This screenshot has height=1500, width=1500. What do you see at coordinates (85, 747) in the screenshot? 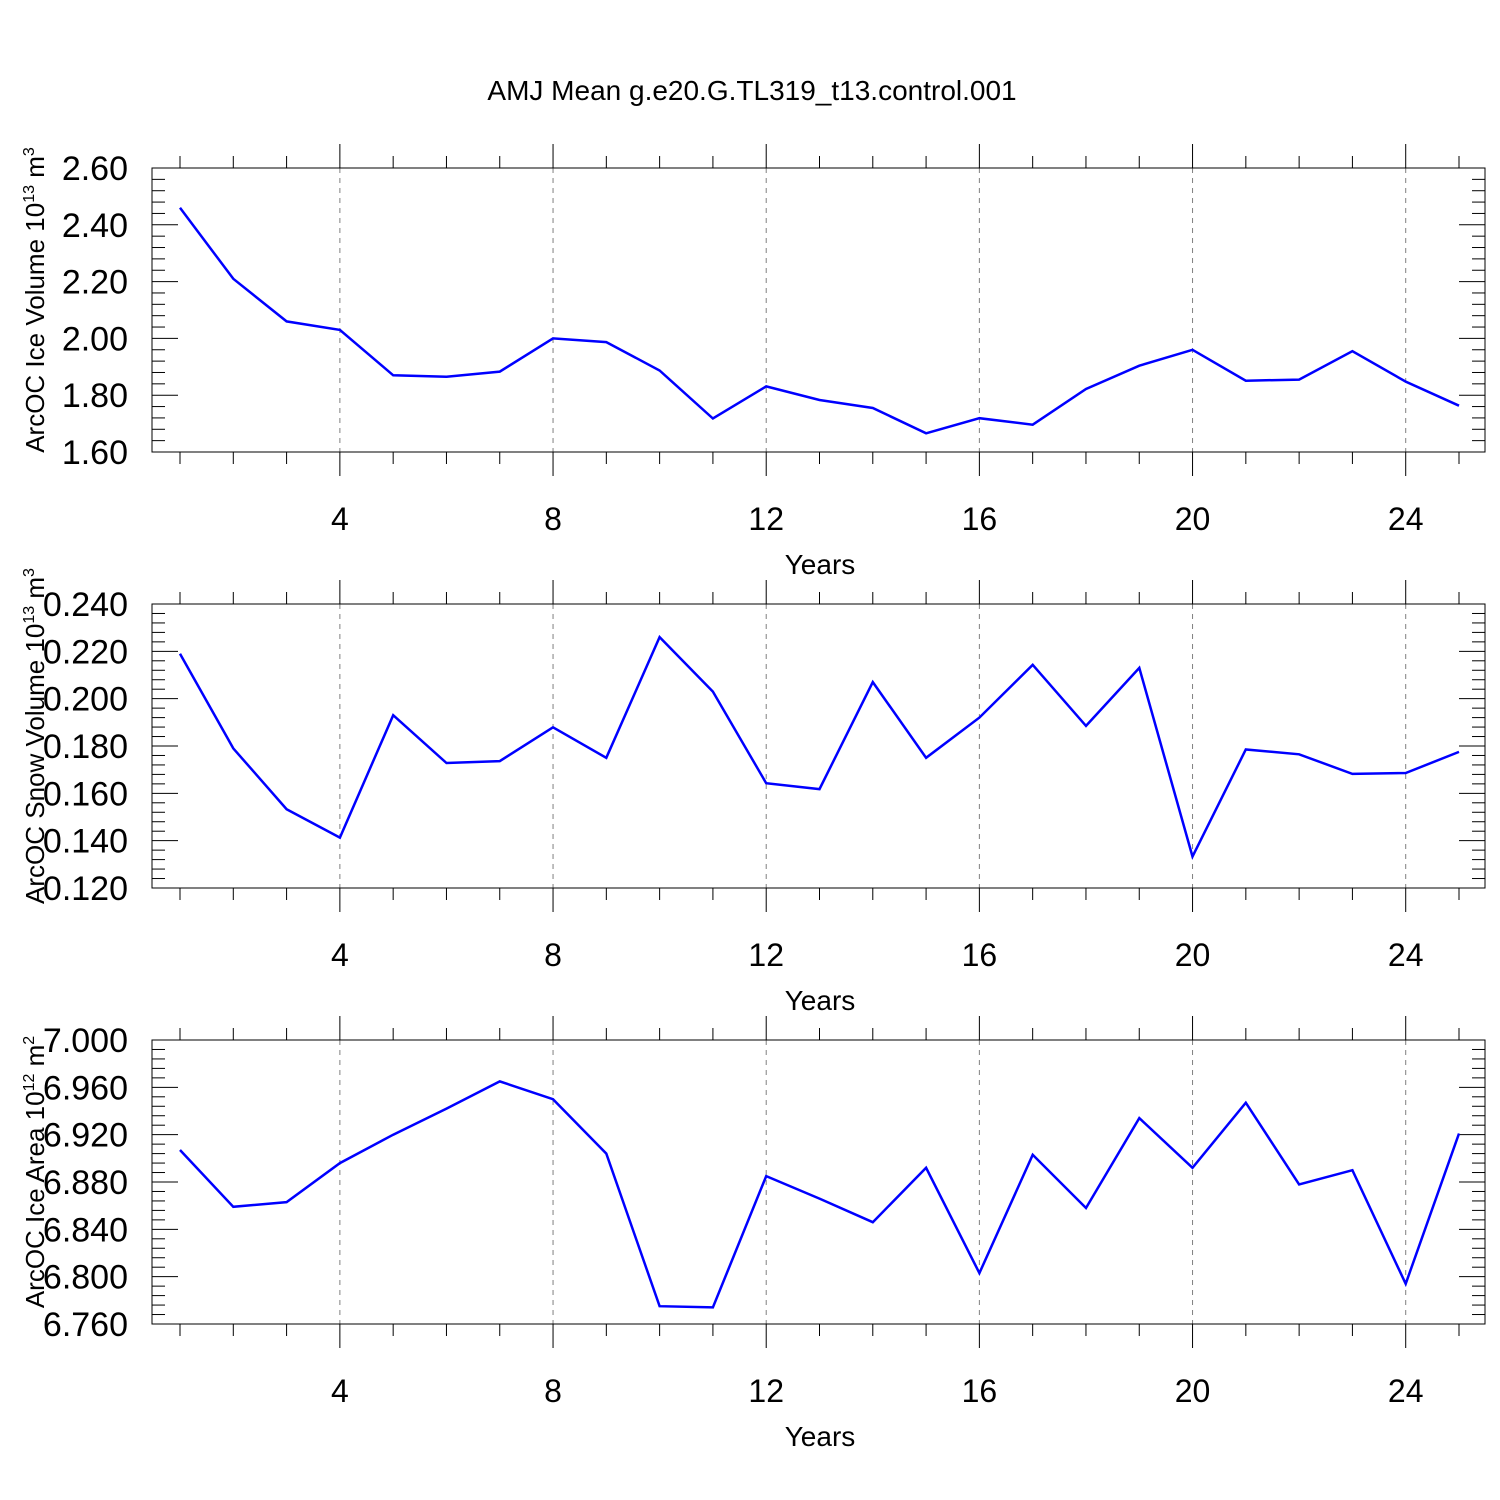
I see `y-tick-label: 0.180` at bounding box center [85, 747].